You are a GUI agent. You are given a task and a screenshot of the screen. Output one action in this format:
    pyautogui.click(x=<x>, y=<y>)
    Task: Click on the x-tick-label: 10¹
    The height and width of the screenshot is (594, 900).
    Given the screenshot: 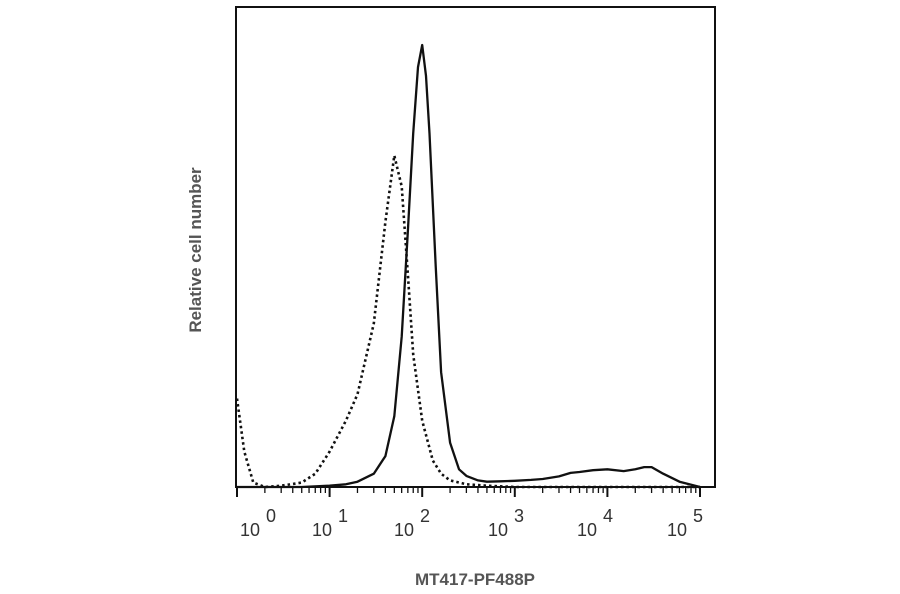 What is the action you would take?
    pyautogui.click(x=330, y=523)
    